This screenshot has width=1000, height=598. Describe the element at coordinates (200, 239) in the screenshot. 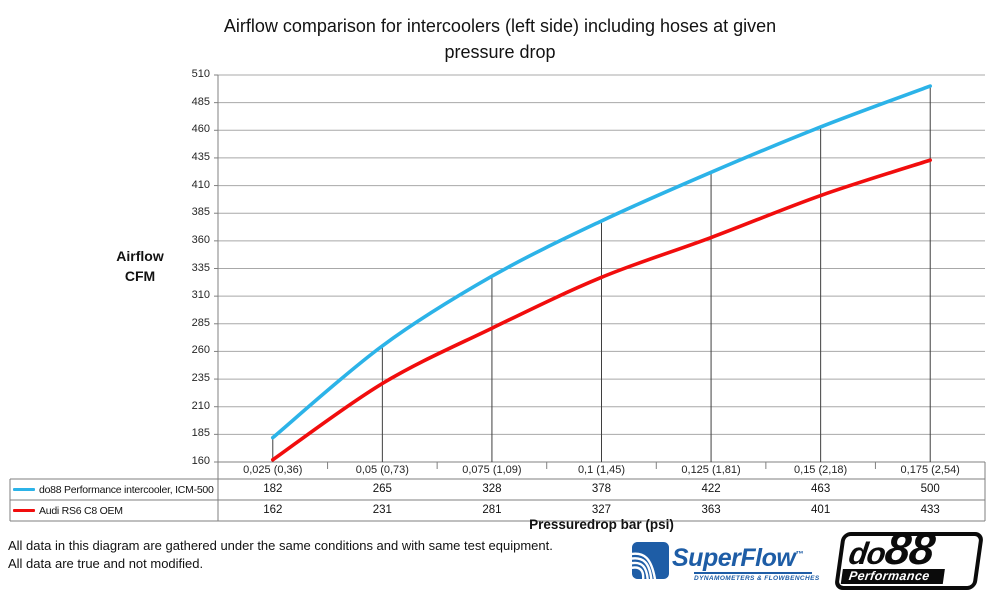

I see `y-tick-label: 360` at that location.